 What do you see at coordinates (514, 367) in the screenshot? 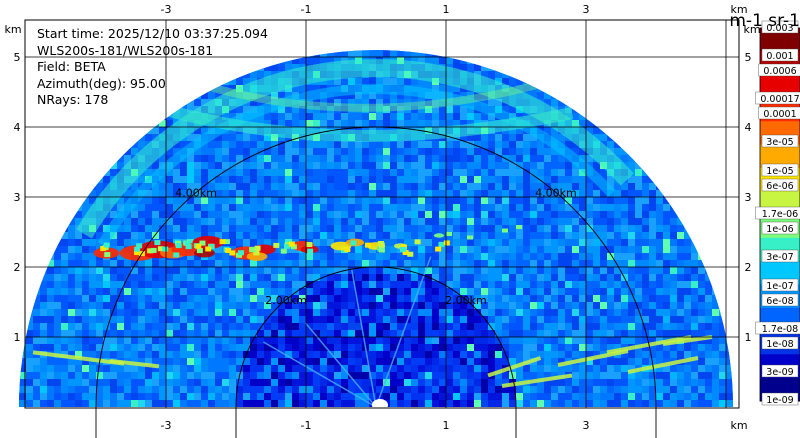
I see `low-streak` at bounding box center [514, 367].